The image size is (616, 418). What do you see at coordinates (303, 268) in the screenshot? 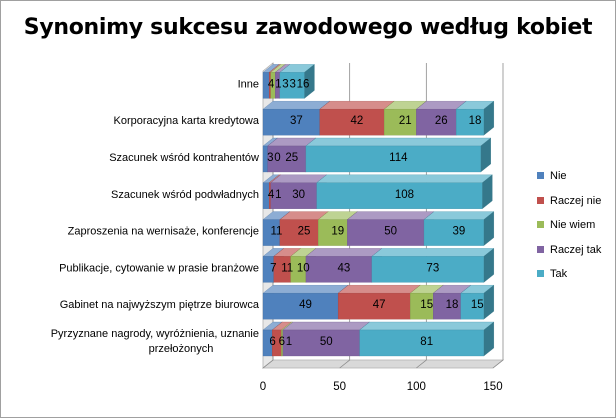
I see `data-label: 10` at bounding box center [303, 268].